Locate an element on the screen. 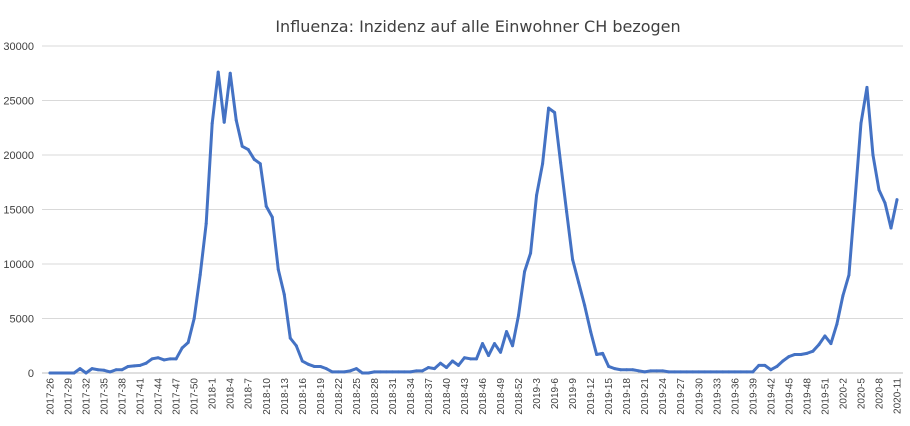  x-tick-label: 2017-29 is located at coordinates (69, 396).